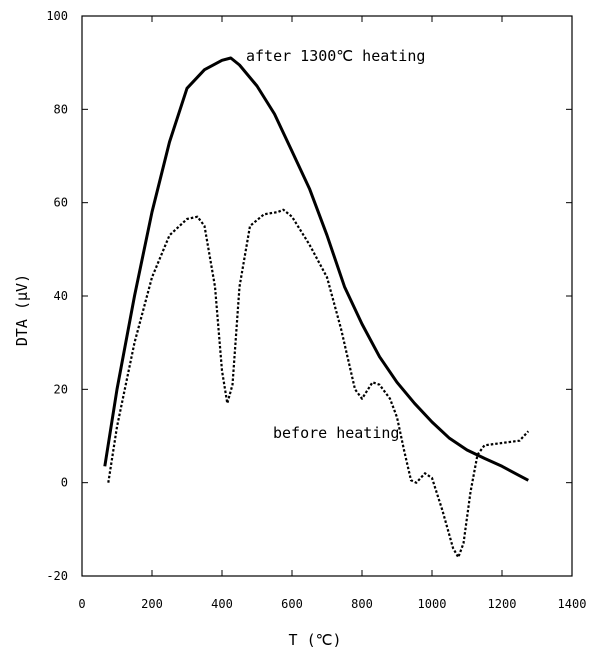 The image size is (592, 655). Describe the element at coordinates (81, 604) in the screenshot. I see `x-tick-label: 0` at that location.